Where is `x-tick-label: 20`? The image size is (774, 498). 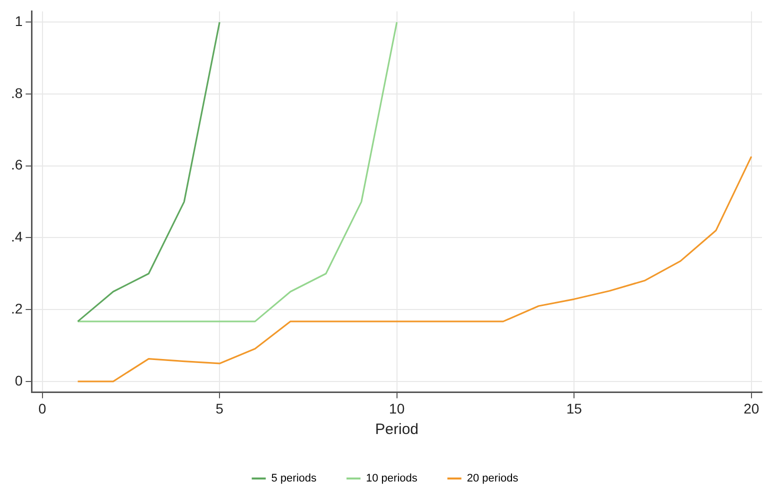
x-tick-label: 20 is located at coordinates (752, 408).